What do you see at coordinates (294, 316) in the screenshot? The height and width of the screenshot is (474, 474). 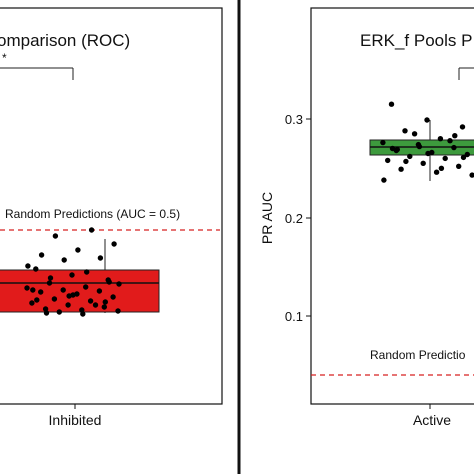 I see `pr-y-tick-label-0.1: 0.1` at bounding box center [294, 316].